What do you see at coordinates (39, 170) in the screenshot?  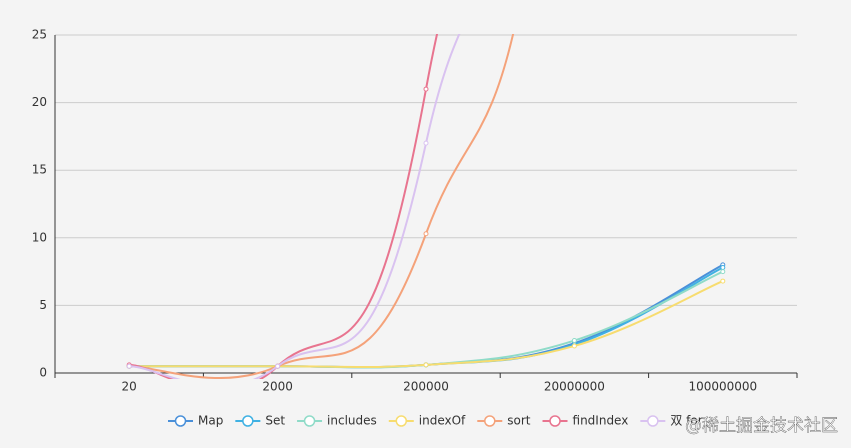 I see `y-tick-label: 15` at bounding box center [39, 170].